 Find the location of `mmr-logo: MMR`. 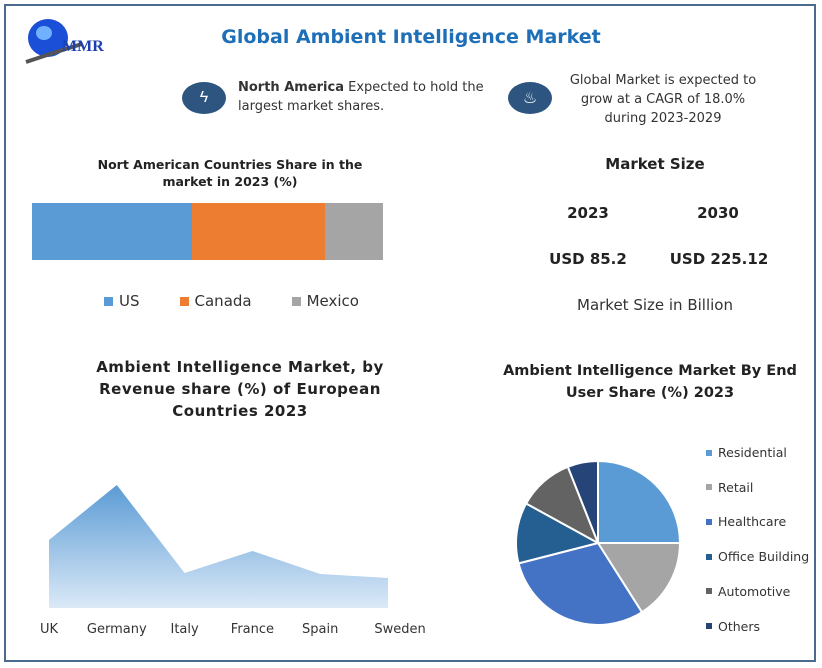

mmr-logo: MMR is located at coordinates (77, 42).